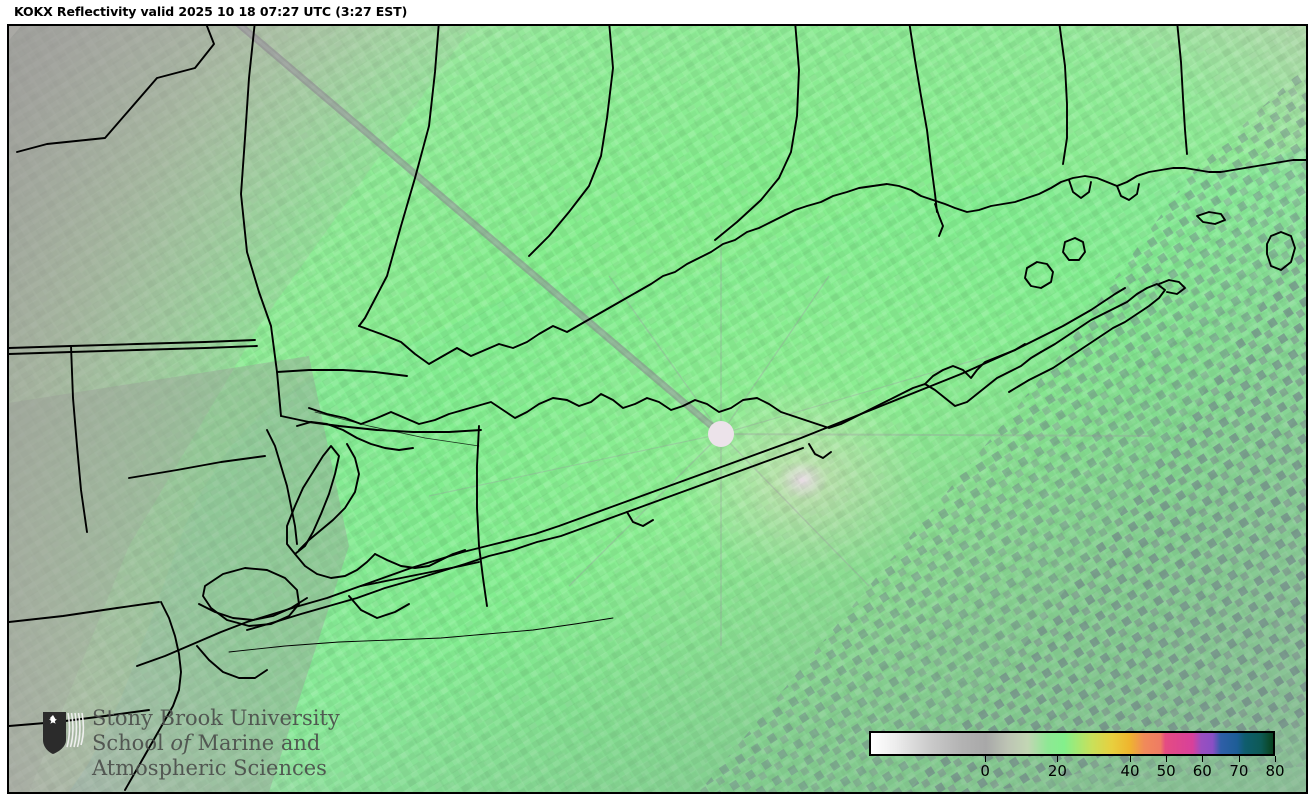 The image size is (1316, 811). I want to click on coastline-sandy-hook, so click(232, 662).